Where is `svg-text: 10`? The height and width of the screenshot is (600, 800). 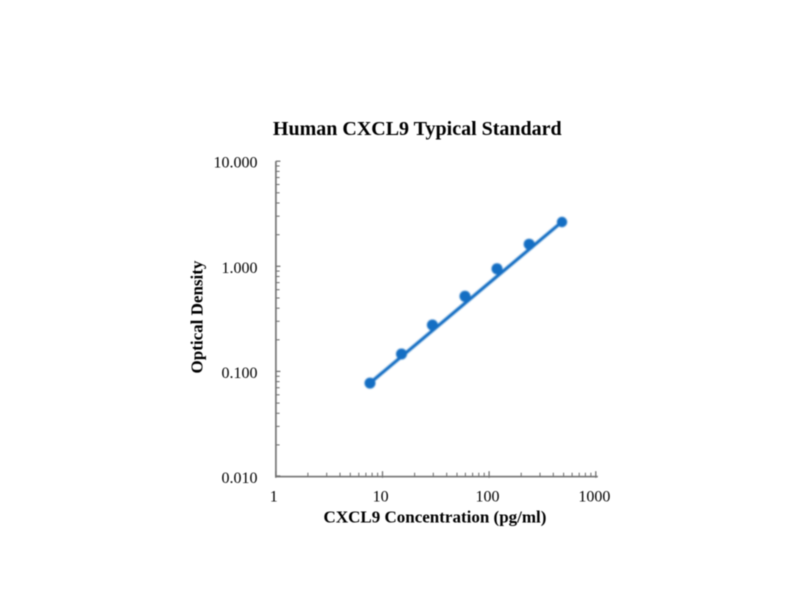 svg-text: 10 is located at coordinates (381, 496).